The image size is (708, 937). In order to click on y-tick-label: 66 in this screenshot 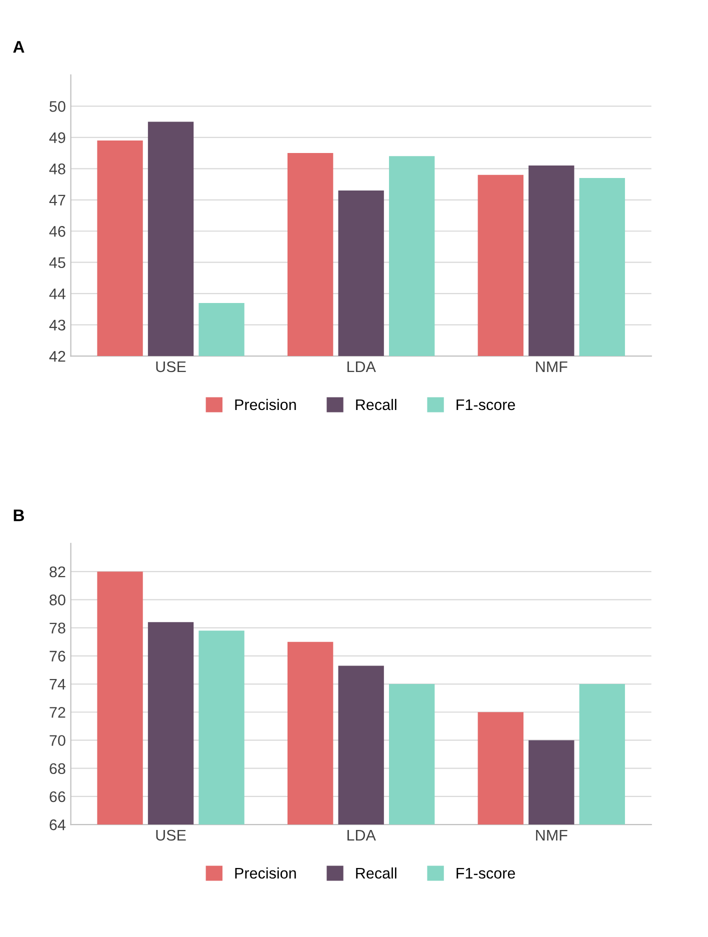, I will do `click(58, 796)`.